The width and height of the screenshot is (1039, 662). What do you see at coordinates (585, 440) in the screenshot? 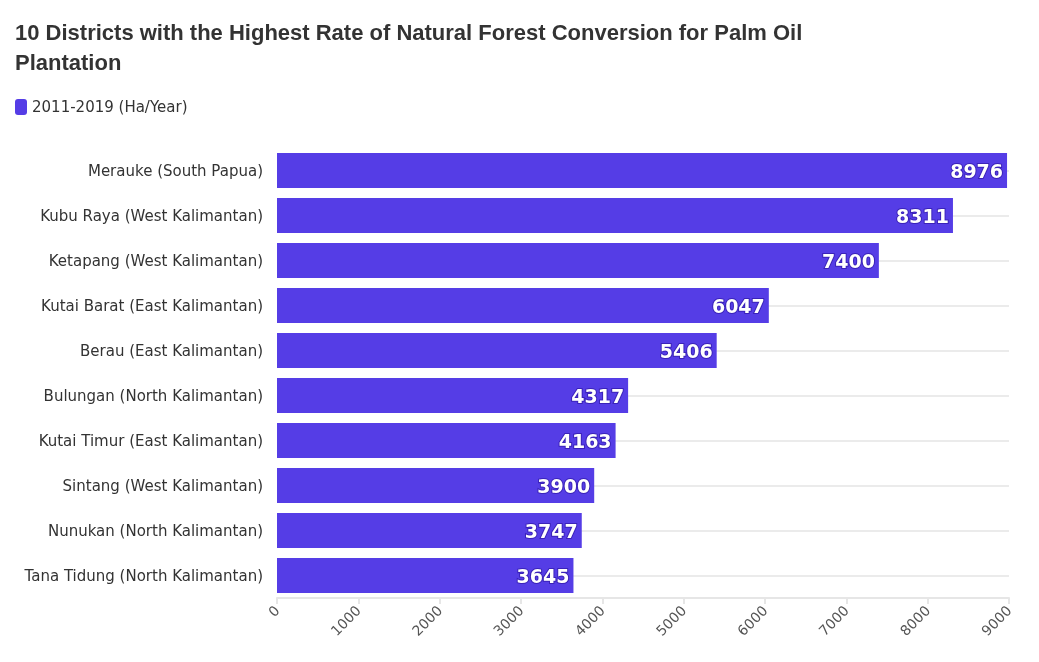
I see `data-label: 4163` at bounding box center [585, 440].